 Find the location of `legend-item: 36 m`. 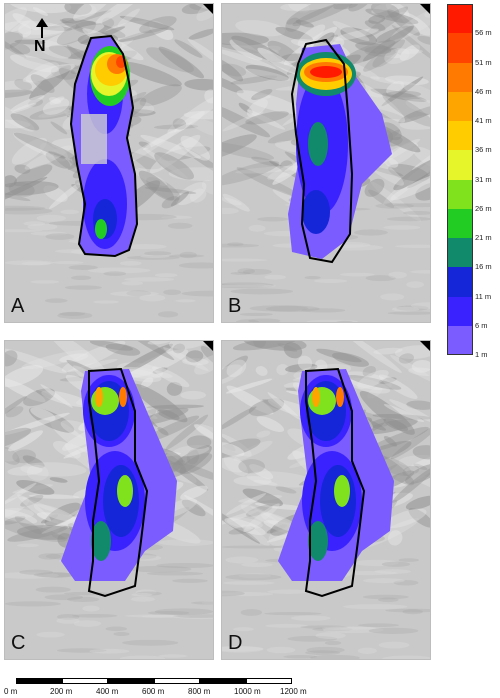

legend-item: 36 m is located at coordinates (471, 137).